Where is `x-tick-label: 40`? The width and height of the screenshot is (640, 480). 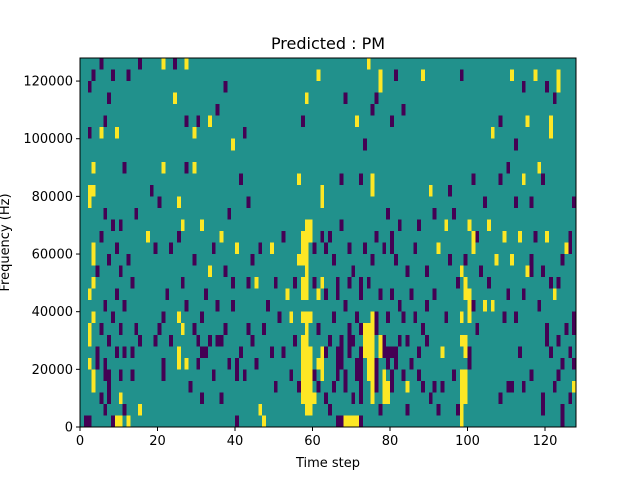
x-tick-label: 40 is located at coordinates (235, 441).